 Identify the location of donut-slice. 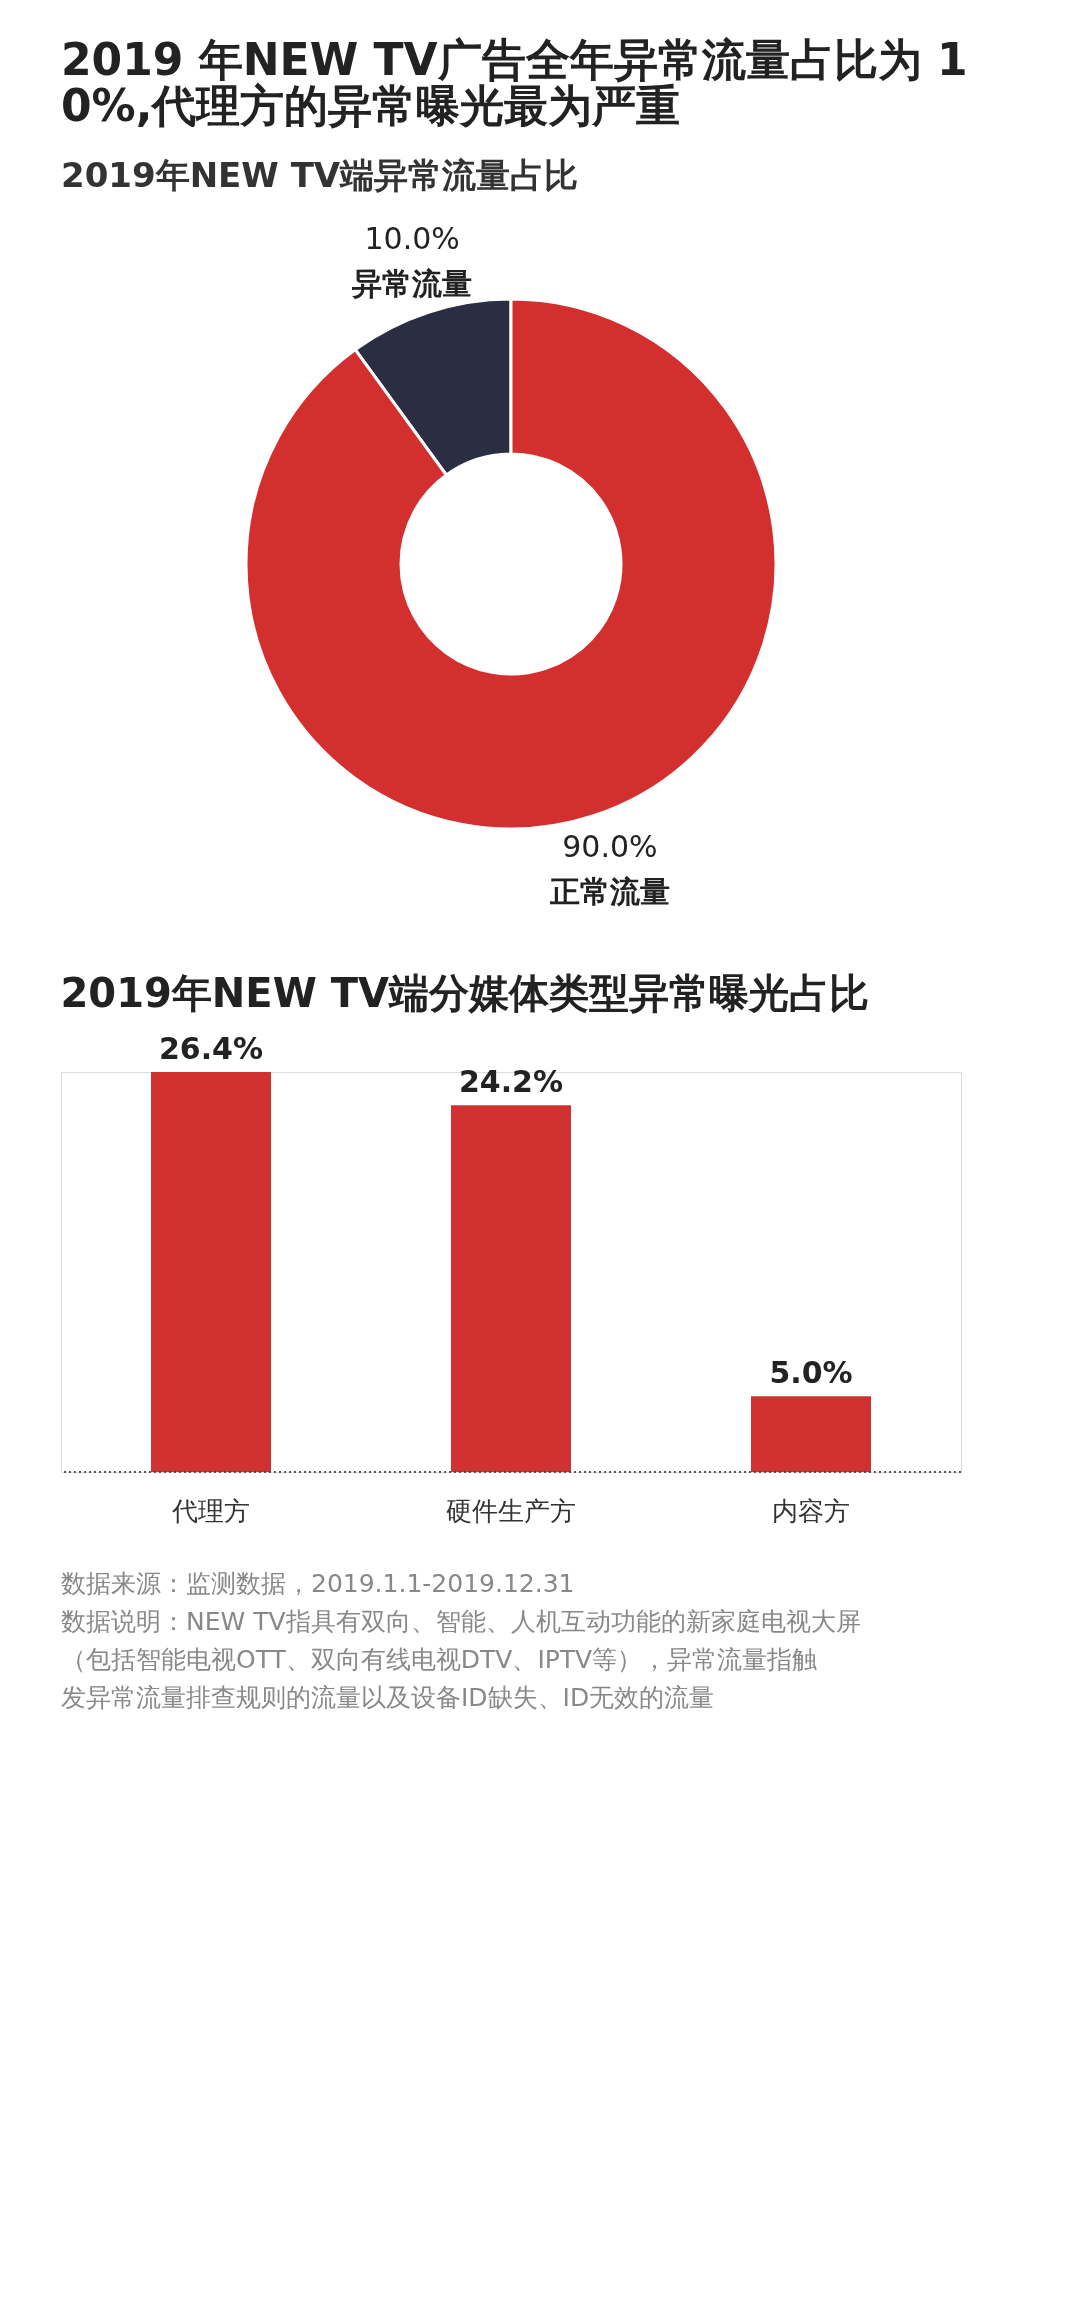
(511, 564).